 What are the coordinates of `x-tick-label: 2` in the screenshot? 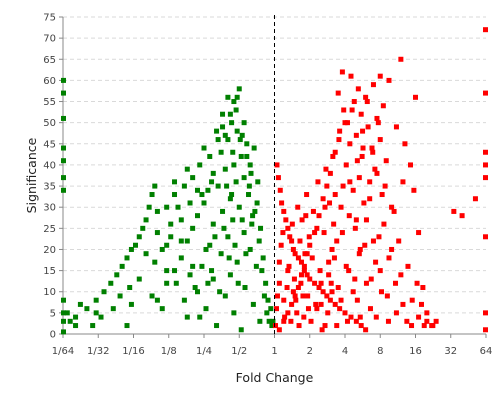 It's located at (310, 351).